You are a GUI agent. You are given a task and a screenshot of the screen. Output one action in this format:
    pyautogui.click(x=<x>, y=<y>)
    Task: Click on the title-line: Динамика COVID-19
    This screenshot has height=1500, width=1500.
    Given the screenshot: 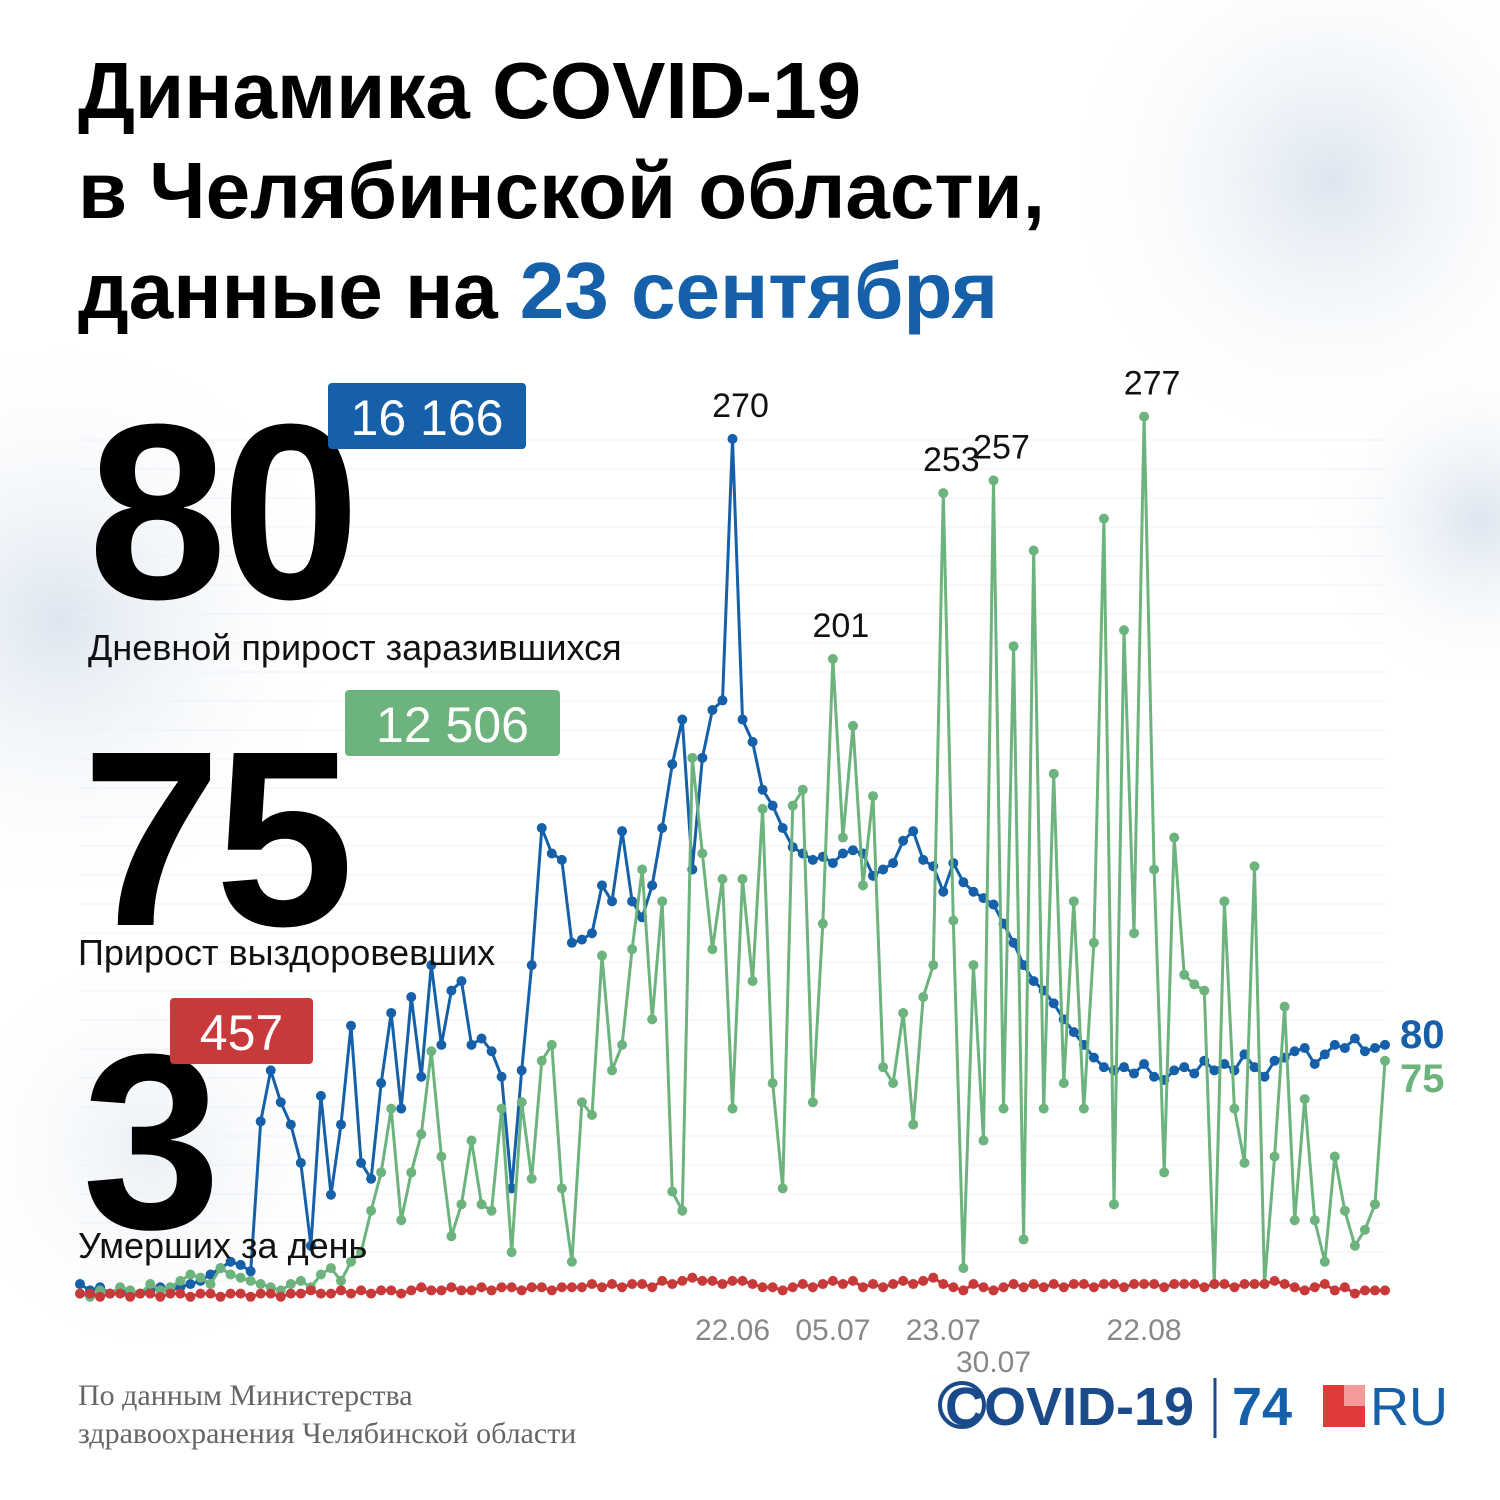 What is the action you would take?
    pyautogui.click(x=469, y=90)
    